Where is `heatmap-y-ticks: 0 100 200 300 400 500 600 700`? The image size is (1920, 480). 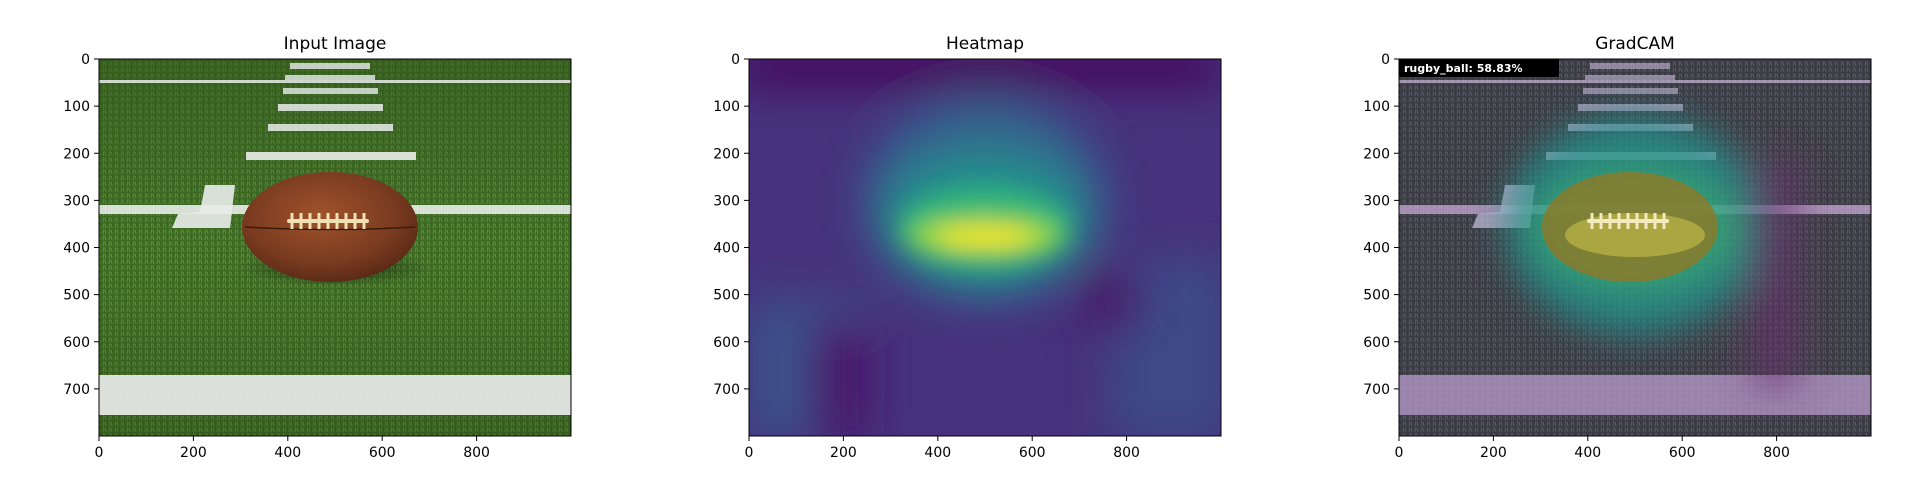 heatmap-y-ticks: 0 100 200 300 400 500 600 700 is located at coordinates (731, 225).